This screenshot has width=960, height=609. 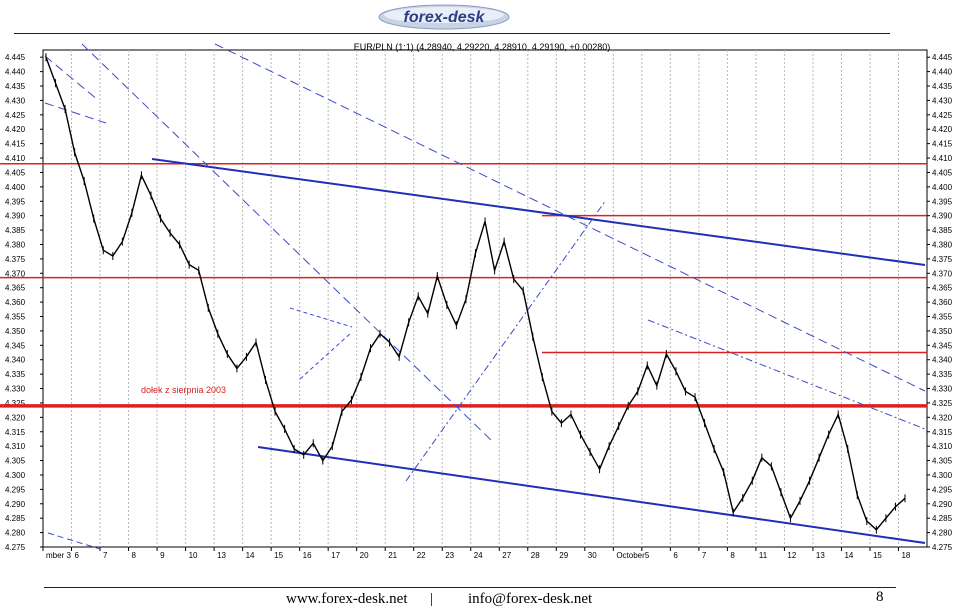 I want to click on y-tick-label-right: 4.320, so click(x=942, y=417).